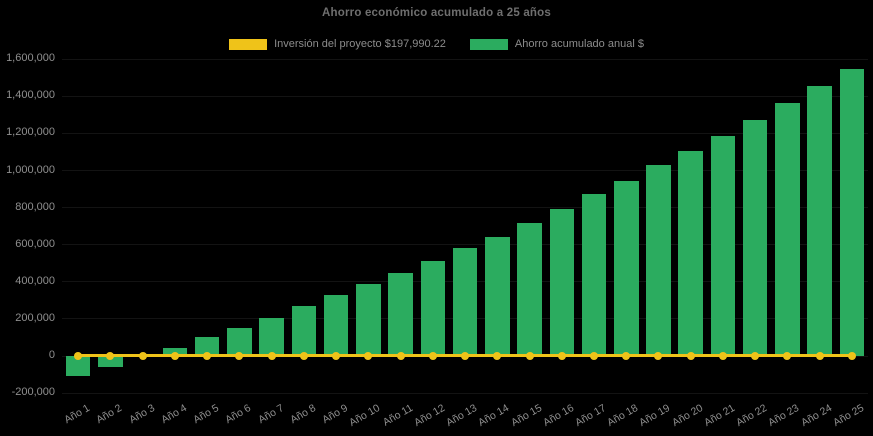 The image size is (873, 436). Describe the element at coordinates (35, 243) in the screenshot. I see `y-axis-tick-label: 600,000` at that location.